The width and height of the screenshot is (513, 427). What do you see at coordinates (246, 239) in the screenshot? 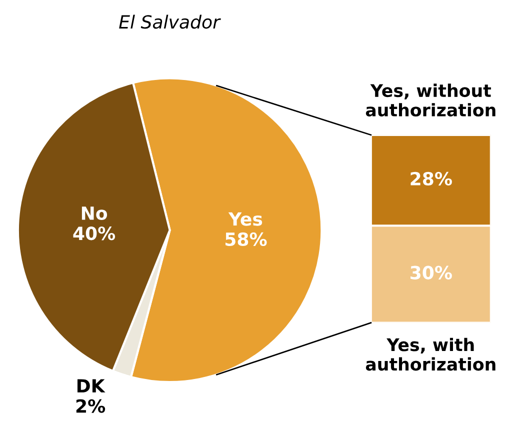
I see `data-label: 58%` at bounding box center [246, 239].